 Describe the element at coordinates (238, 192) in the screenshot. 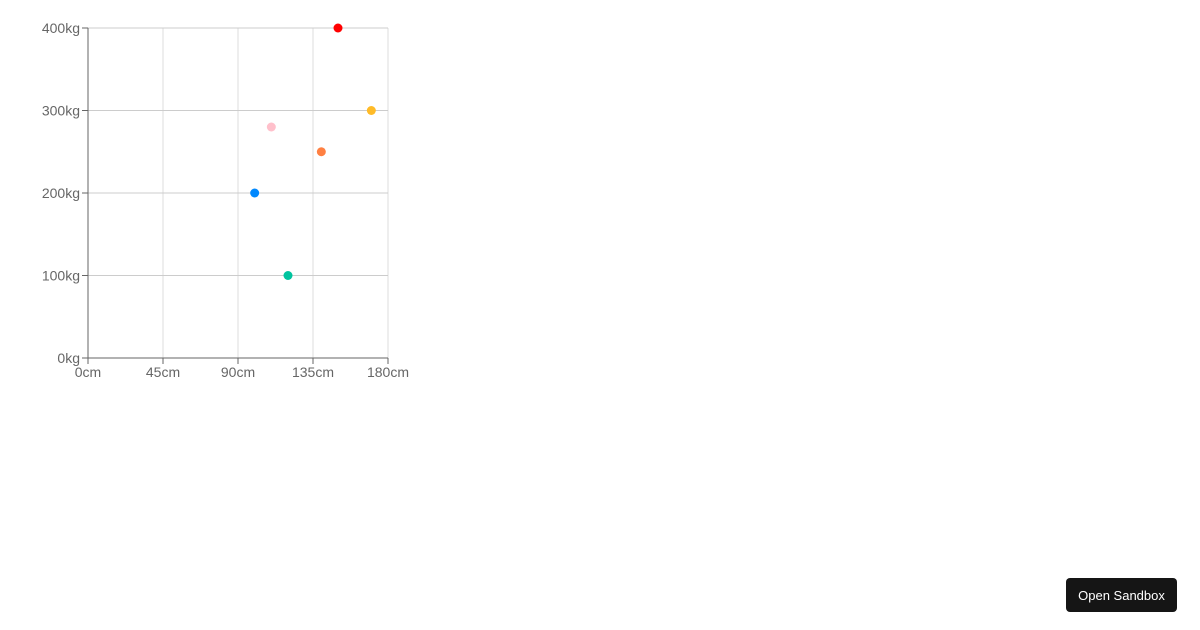

I see `grid` at that location.